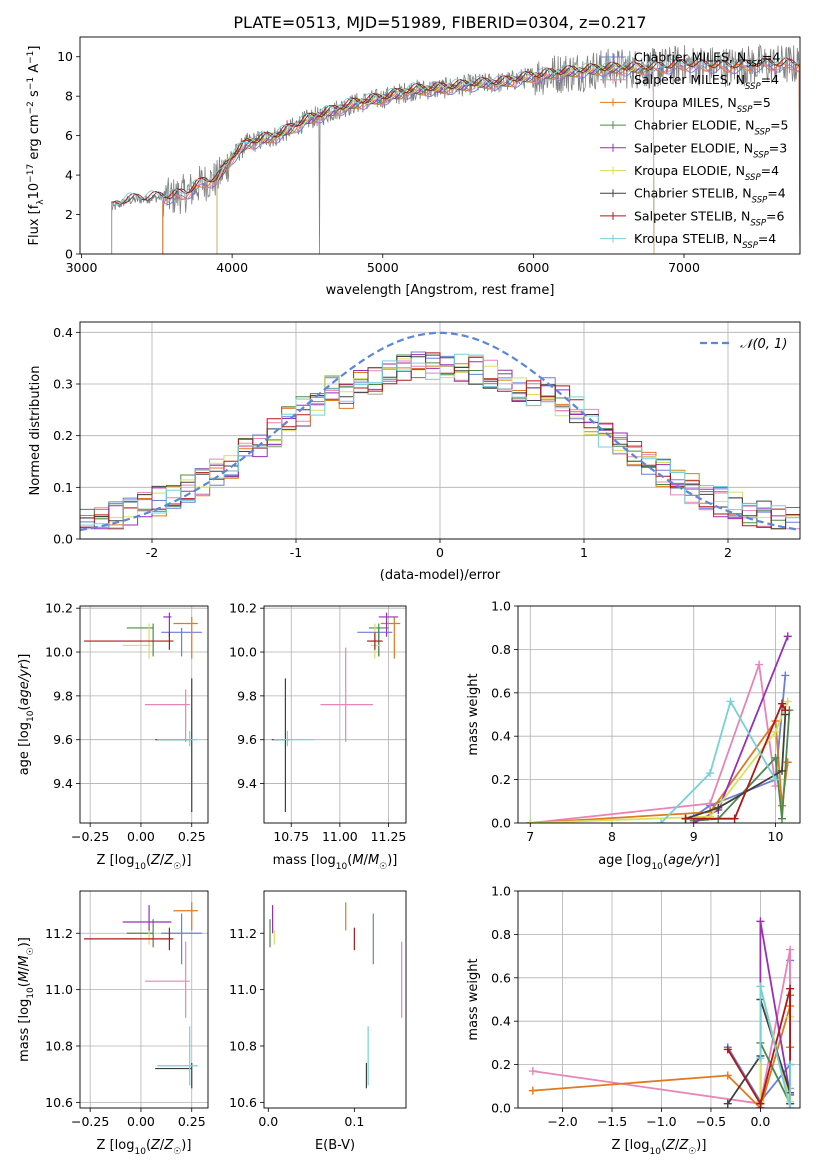 This screenshot has height=1170, width=819. Describe the element at coordinates (501, 1108) in the screenshot. I see `y-tick-label: 0.0` at that location.